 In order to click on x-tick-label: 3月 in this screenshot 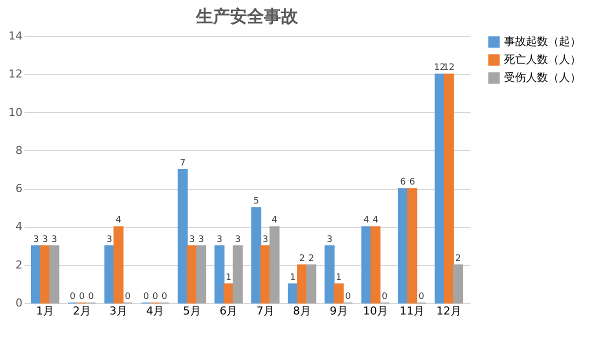, I will do `click(119, 311)`.